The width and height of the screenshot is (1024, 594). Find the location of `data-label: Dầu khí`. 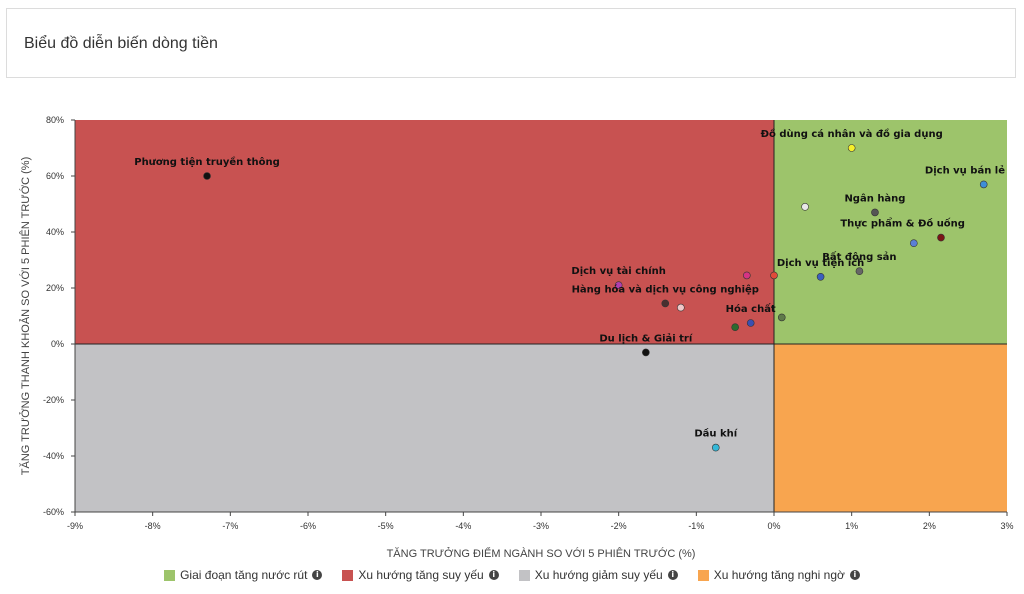

data-label: Dầu khí is located at coordinates (715, 434).